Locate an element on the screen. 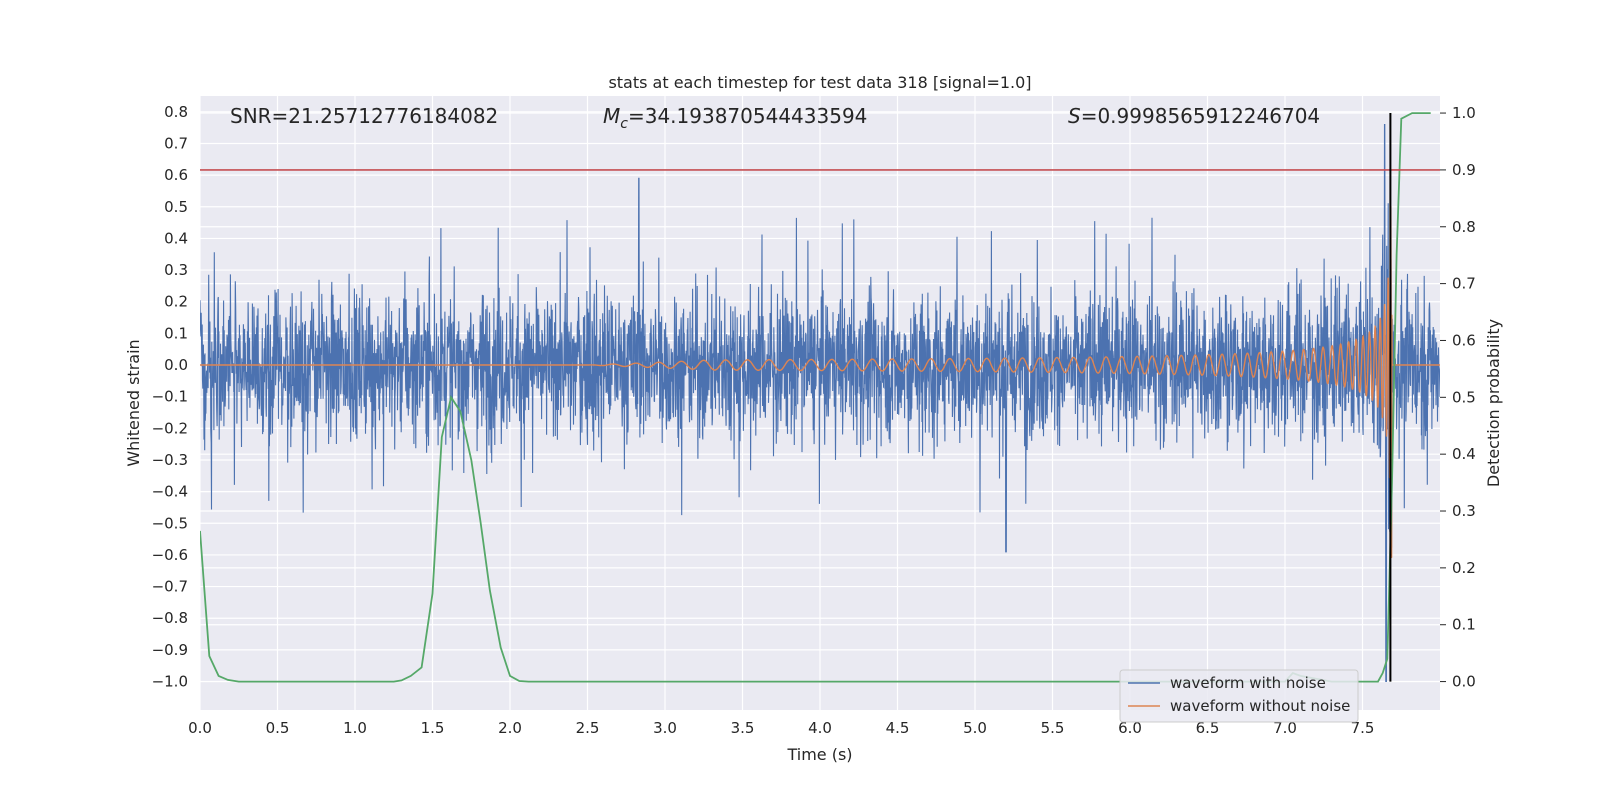 The width and height of the screenshot is (1600, 800). x-tick-label: 3.5 is located at coordinates (743, 728).